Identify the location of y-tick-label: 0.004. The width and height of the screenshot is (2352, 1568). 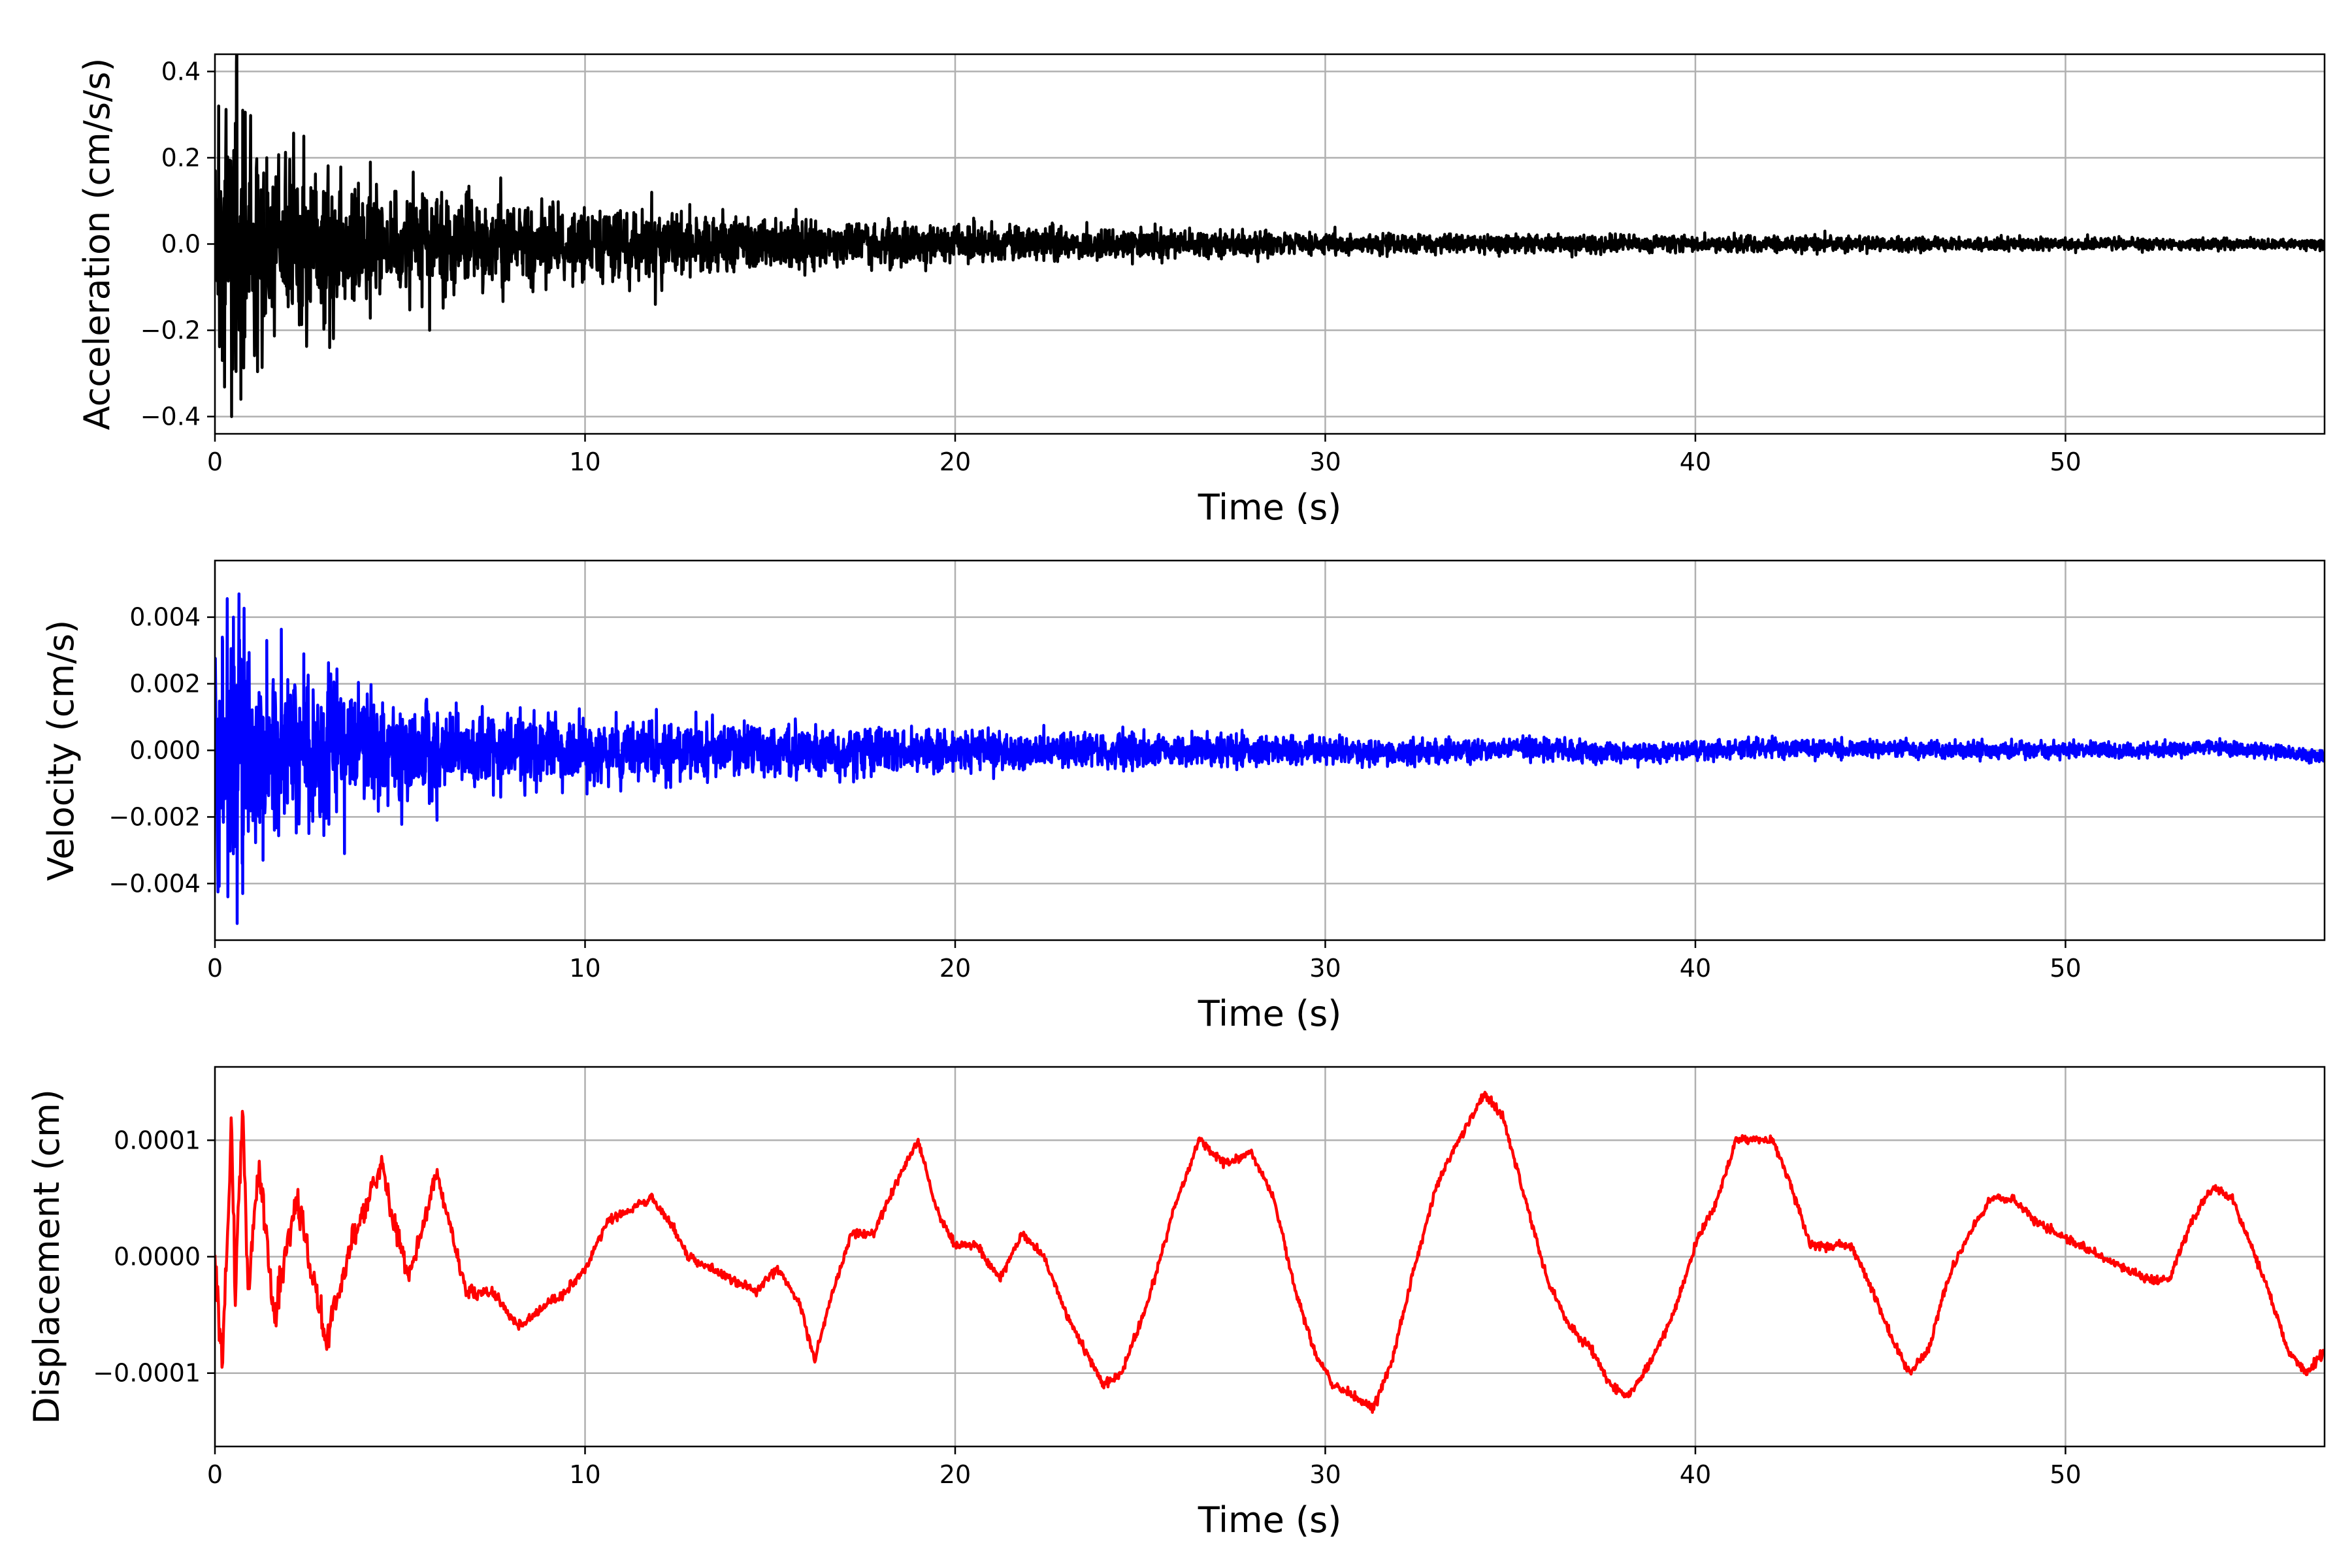
(165, 617).